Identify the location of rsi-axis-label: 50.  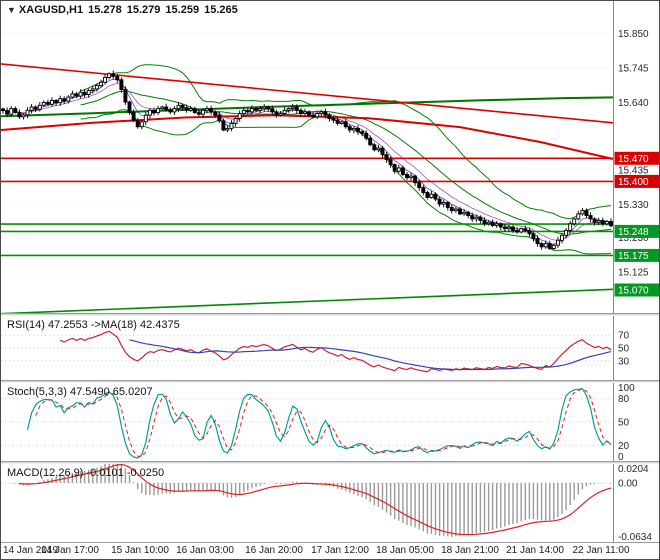
(624, 349).